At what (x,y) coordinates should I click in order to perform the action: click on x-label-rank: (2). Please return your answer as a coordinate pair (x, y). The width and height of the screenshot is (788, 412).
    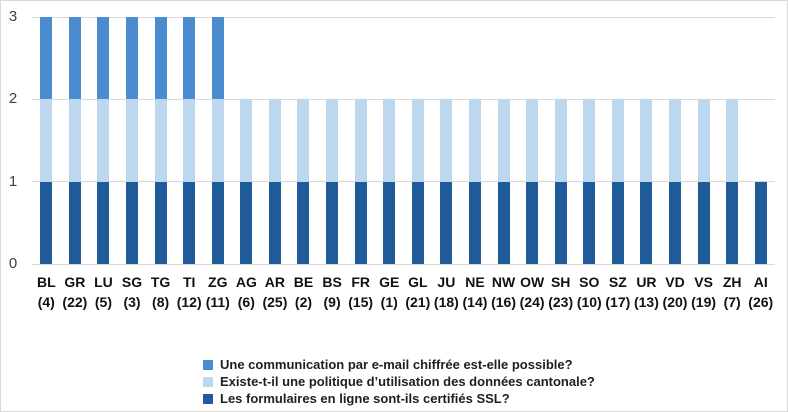
    Looking at the image, I should click on (303, 302).